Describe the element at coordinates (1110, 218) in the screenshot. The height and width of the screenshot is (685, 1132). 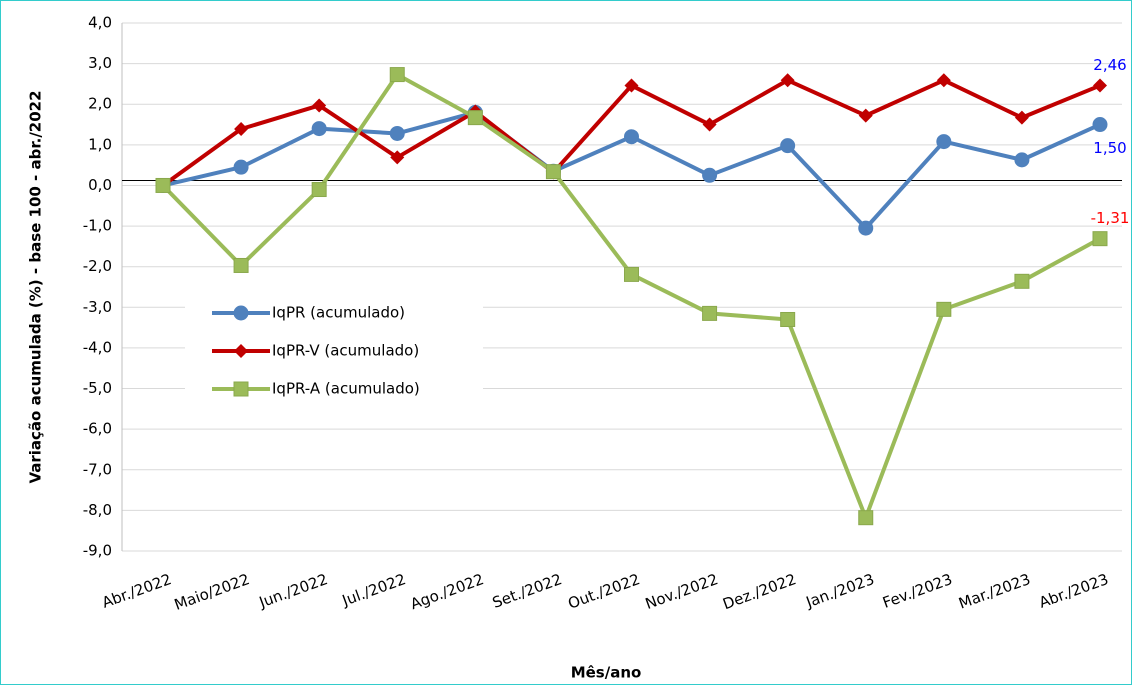
I see `data-label: -1,31` at that location.